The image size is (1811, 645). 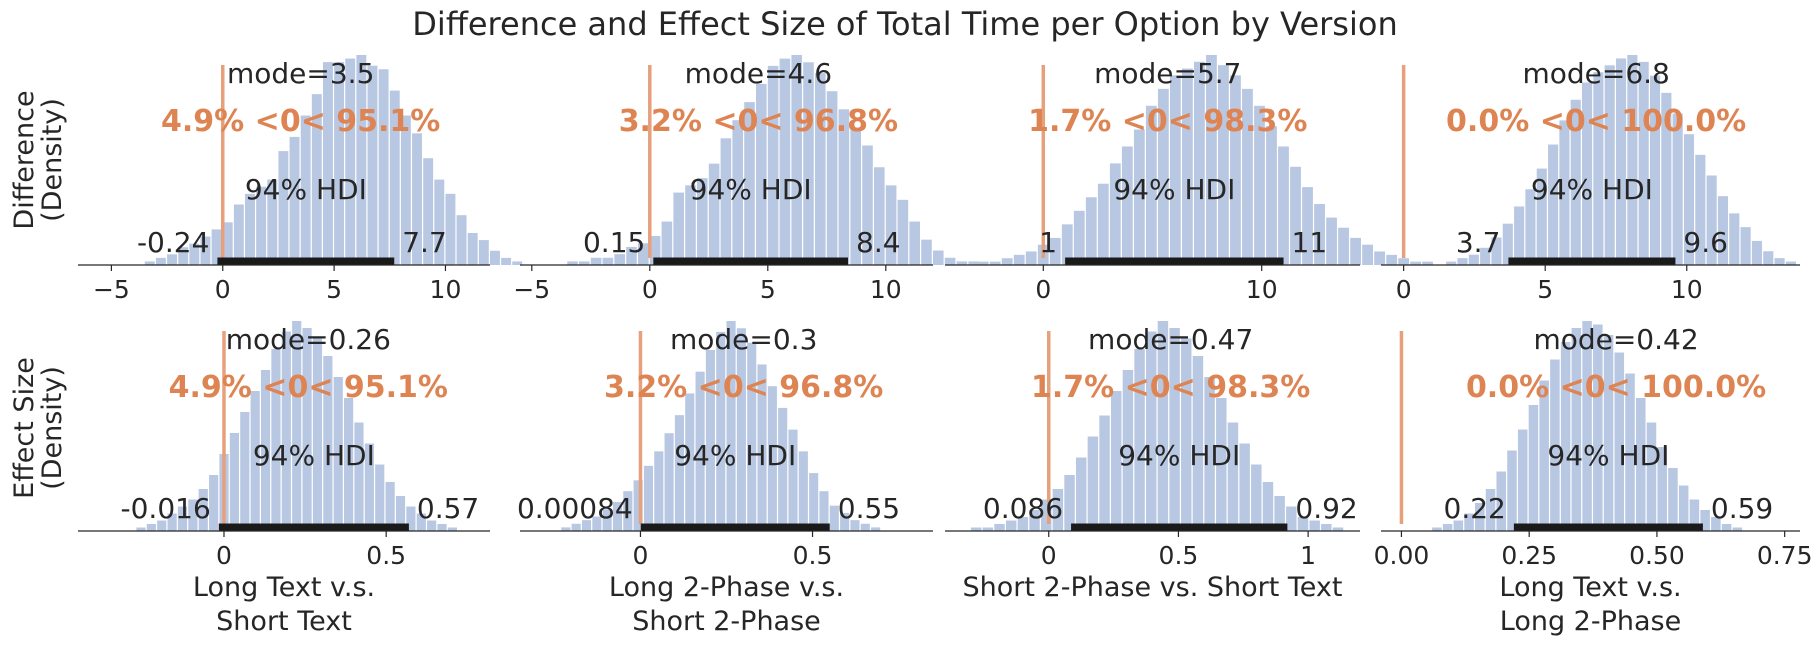 I want to click on panel-difference-2-x-tick-label: 10, so click(x=886, y=289).